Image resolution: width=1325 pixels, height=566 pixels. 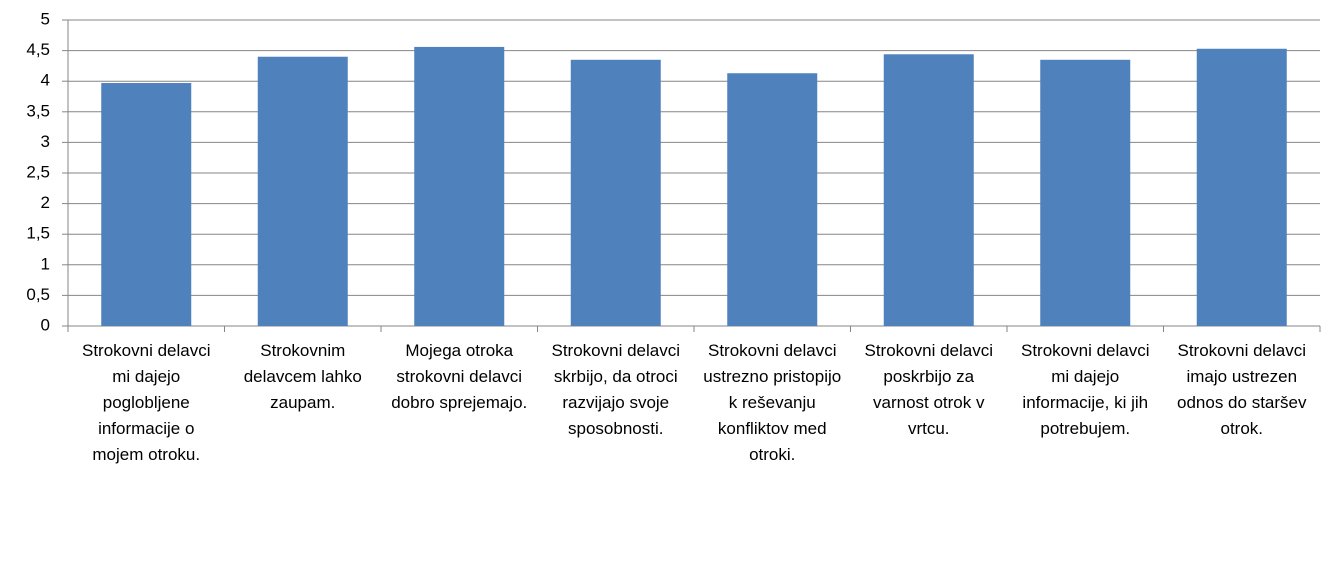 I want to click on y-tick-label: 3,5, so click(x=38, y=110).